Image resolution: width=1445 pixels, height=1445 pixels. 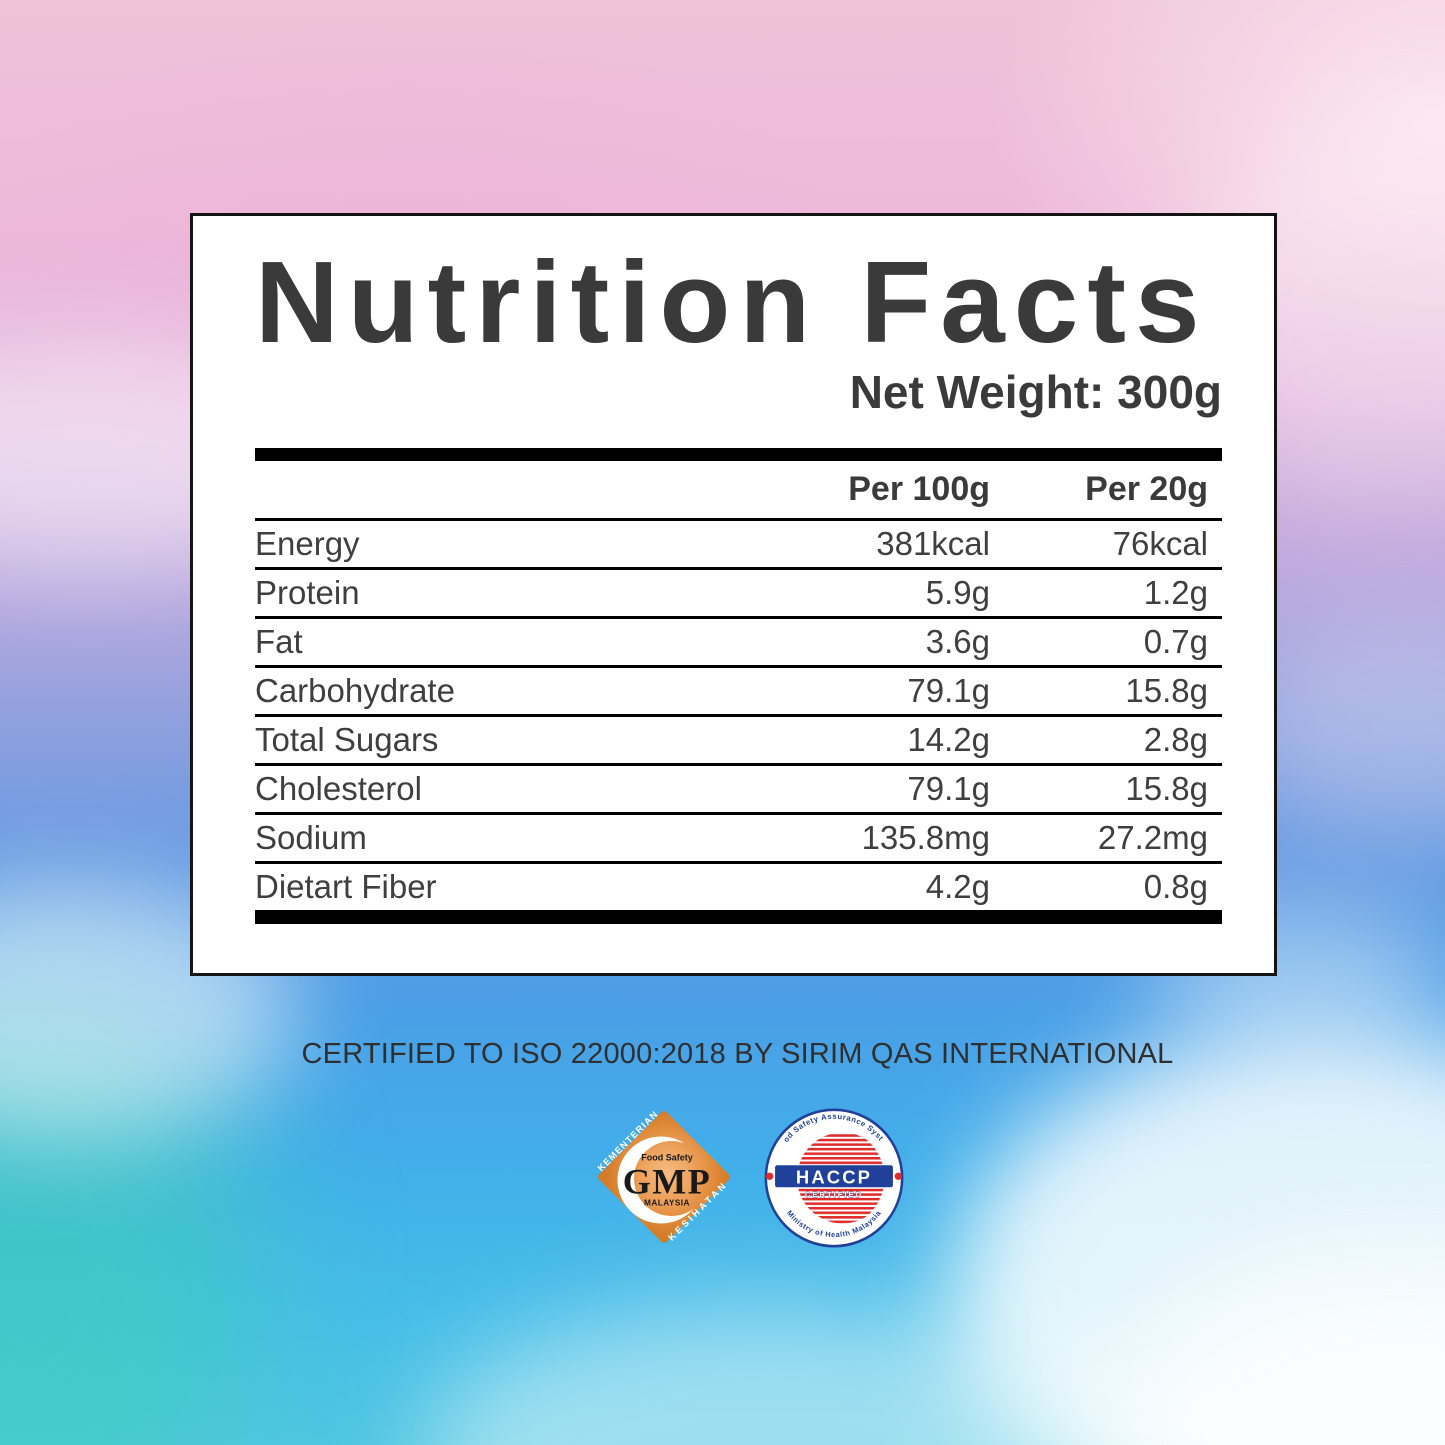 What do you see at coordinates (925, 837) in the screenshot?
I see `per-100g-value: 135.8mg` at bounding box center [925, 837].